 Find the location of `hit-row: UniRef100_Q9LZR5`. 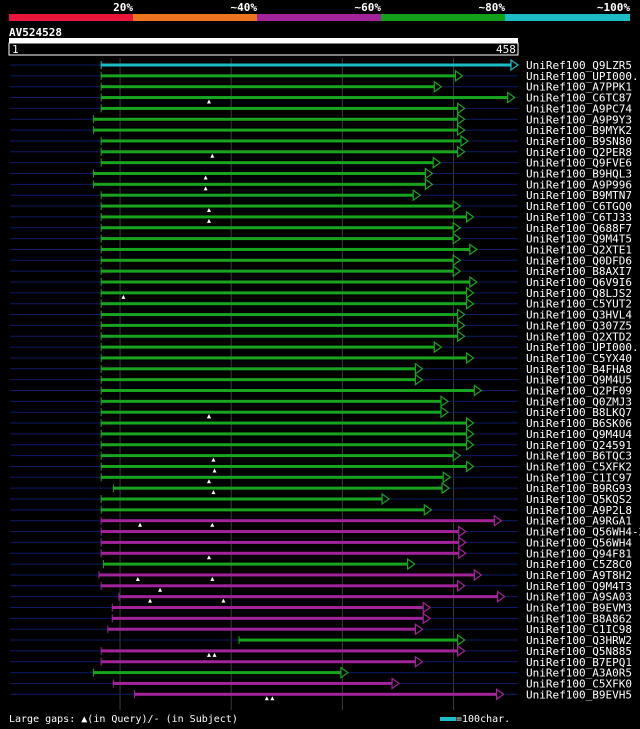

hit-row: UniRef100_Q9LZR5 is located at coordinates (321, 65).